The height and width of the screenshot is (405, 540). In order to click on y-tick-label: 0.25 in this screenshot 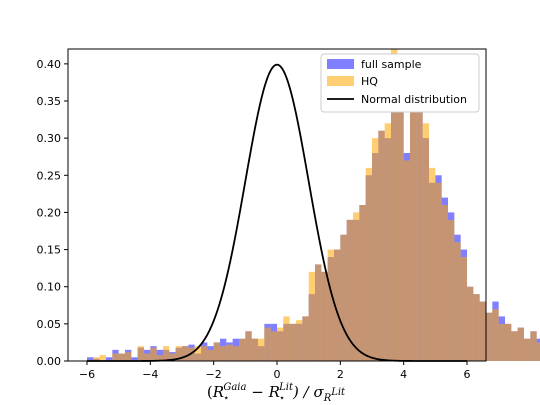, I will do `click(49, 175)`.